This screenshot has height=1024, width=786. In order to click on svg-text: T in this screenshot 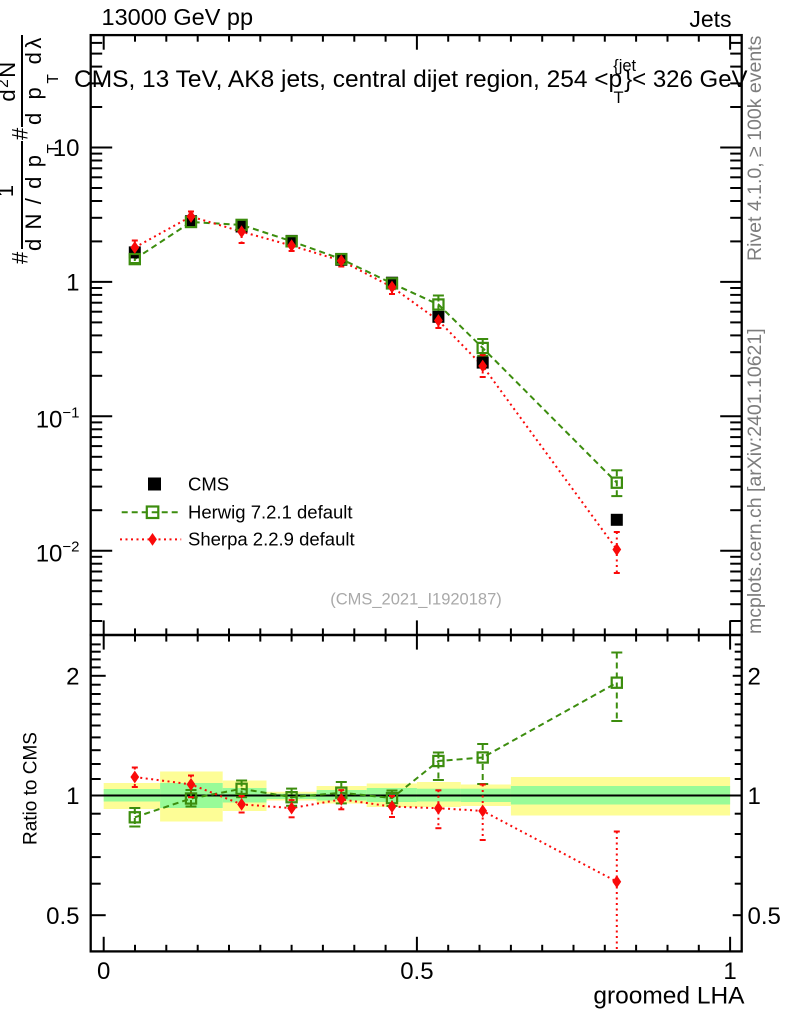, I will do `click(619, 98)`.